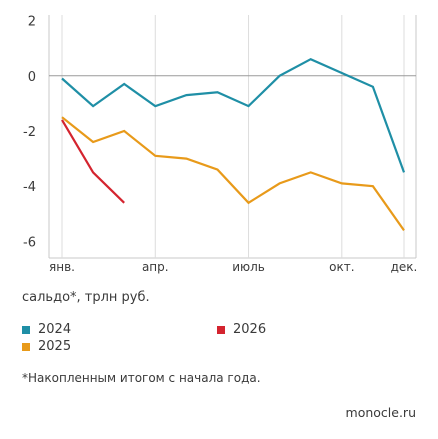 The image size is (438, 439). What do you see at coordinates (55, 346) in the screenshot?
I see `legend-label-2025: 2025` at bounding box center [55, 346].